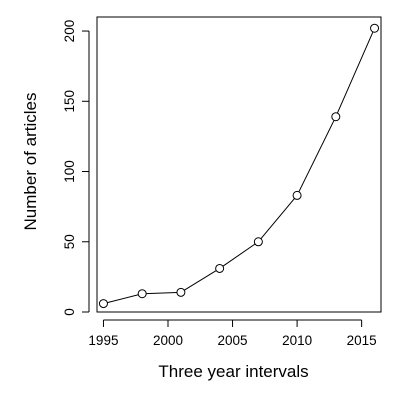  I want to click on y-tick-label: 50, so click(69, 241).